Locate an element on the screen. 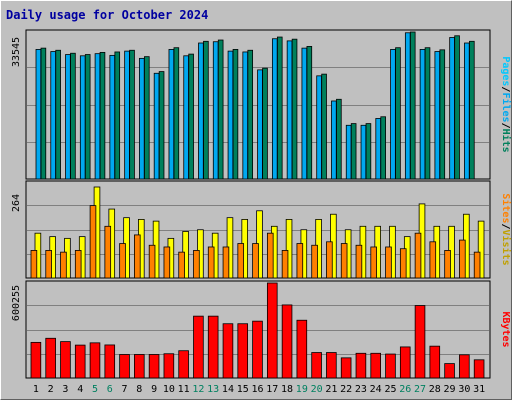 This screenshot has width=512, height=400. panel-2-ymax-label: 600255 is located at coordinates (16, 303).